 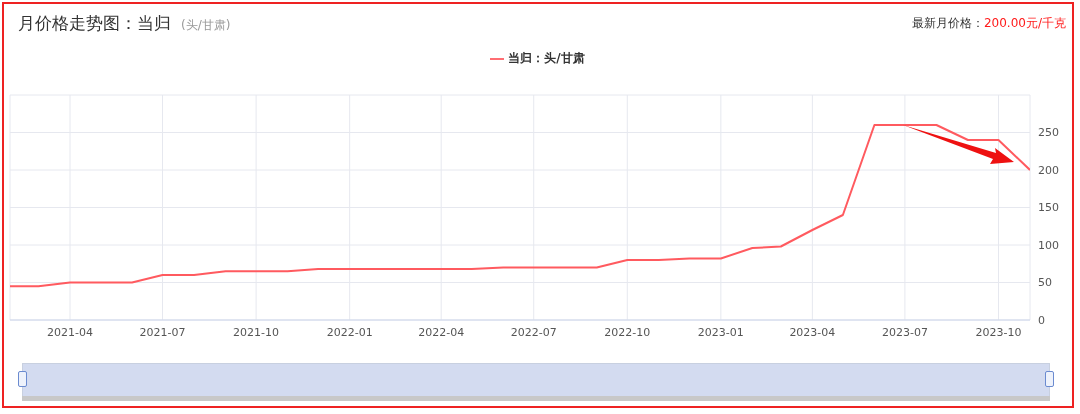 What do you see at coordinates (533, 332) in the screenshot?
I see `x-tick-label: 2022-07` at bounding box center [533, 332].